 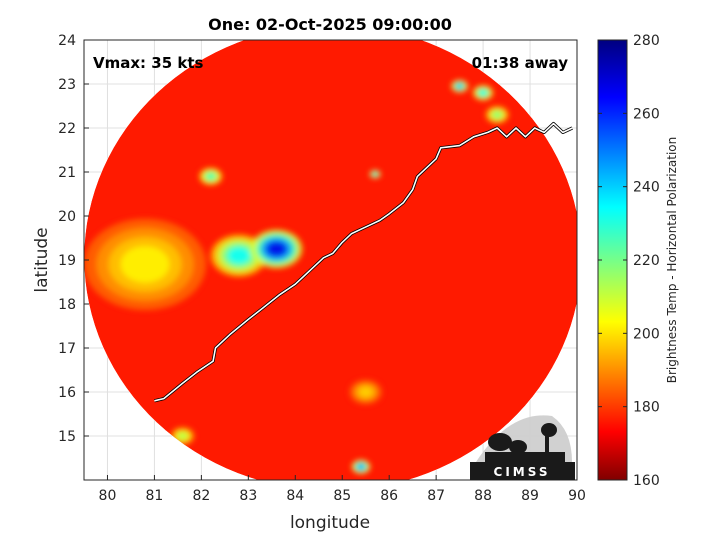 I want to click on x-tick-label: 81, so click(x=155, y=496).